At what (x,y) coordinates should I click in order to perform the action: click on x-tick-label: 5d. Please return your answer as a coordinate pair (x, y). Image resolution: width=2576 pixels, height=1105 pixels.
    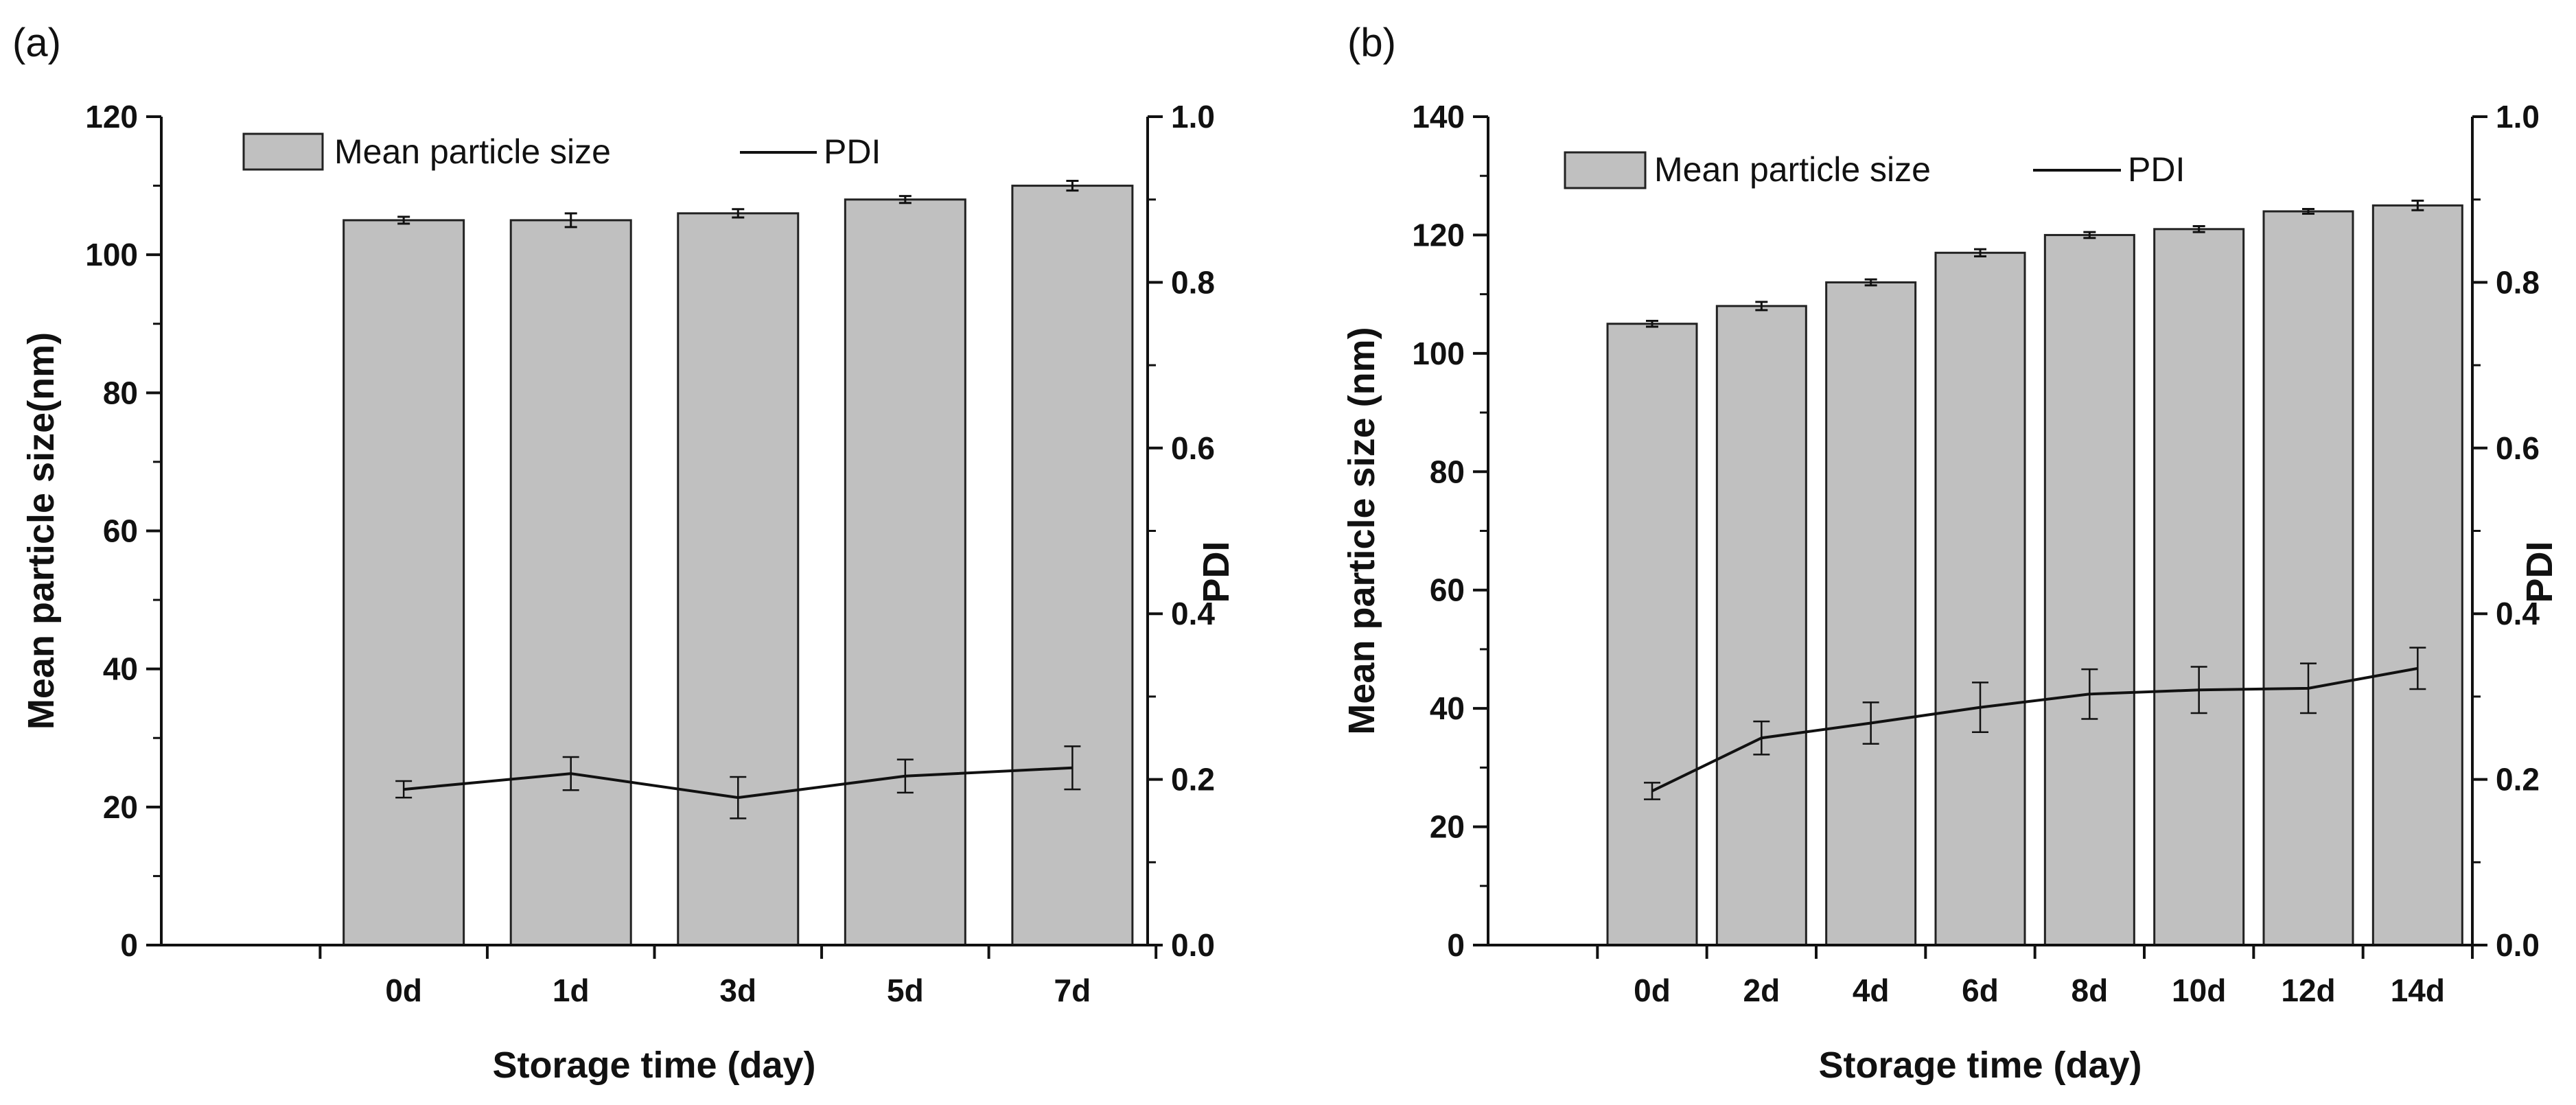
    Looking at the image, I should click on (905, 990).